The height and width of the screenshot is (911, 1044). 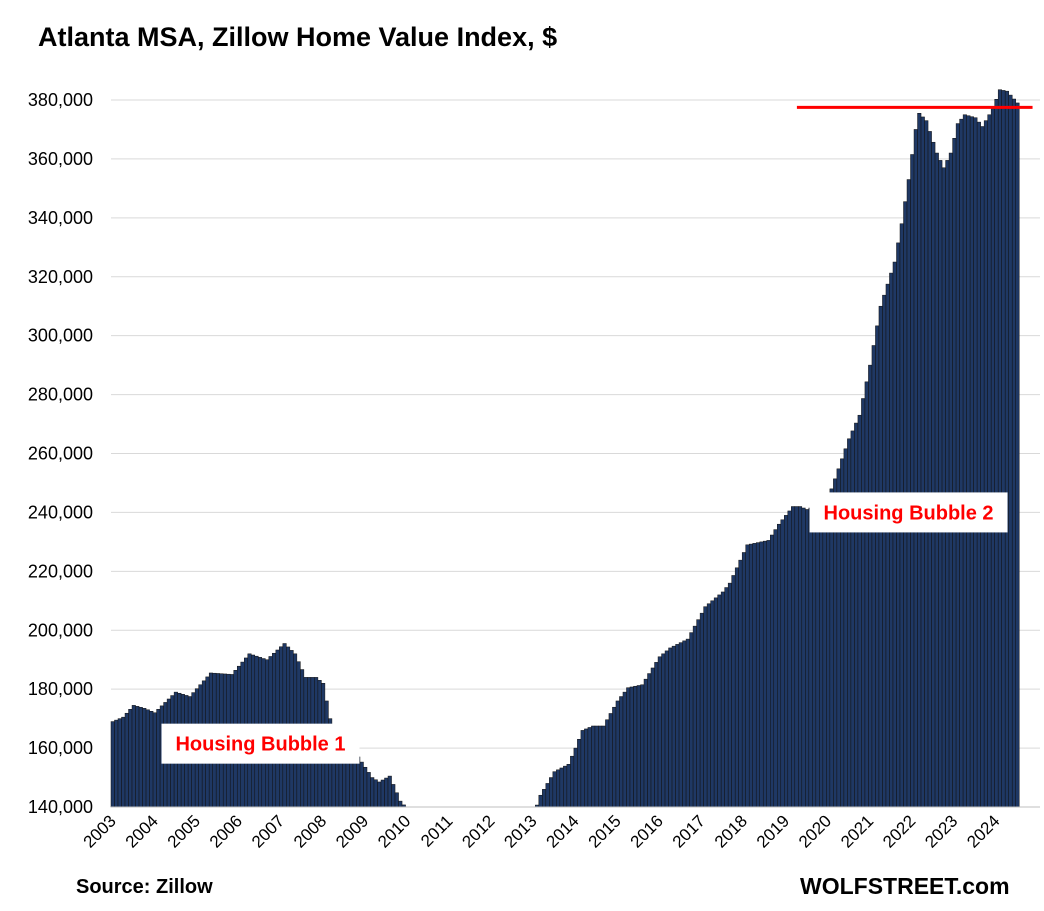 What do you see at coordinates (605, 831) in the screenshot?
I see `x-tick-label: 2015` at bounding box center [605, 831].